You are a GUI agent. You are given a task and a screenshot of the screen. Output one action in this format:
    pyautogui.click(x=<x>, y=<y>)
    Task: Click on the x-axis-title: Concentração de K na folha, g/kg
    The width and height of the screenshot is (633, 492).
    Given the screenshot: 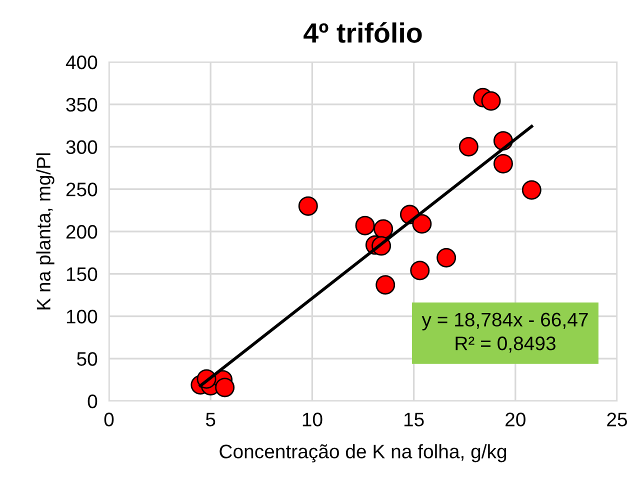 What is the action you would take?
    pyautogui.click(x=363, y=453)
    